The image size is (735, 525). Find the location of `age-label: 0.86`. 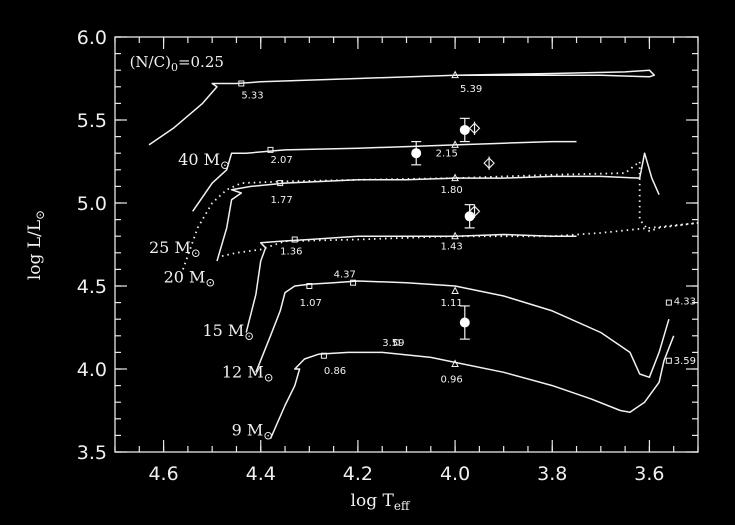

age-label: 0.86 is located at coordinates (335, 371).